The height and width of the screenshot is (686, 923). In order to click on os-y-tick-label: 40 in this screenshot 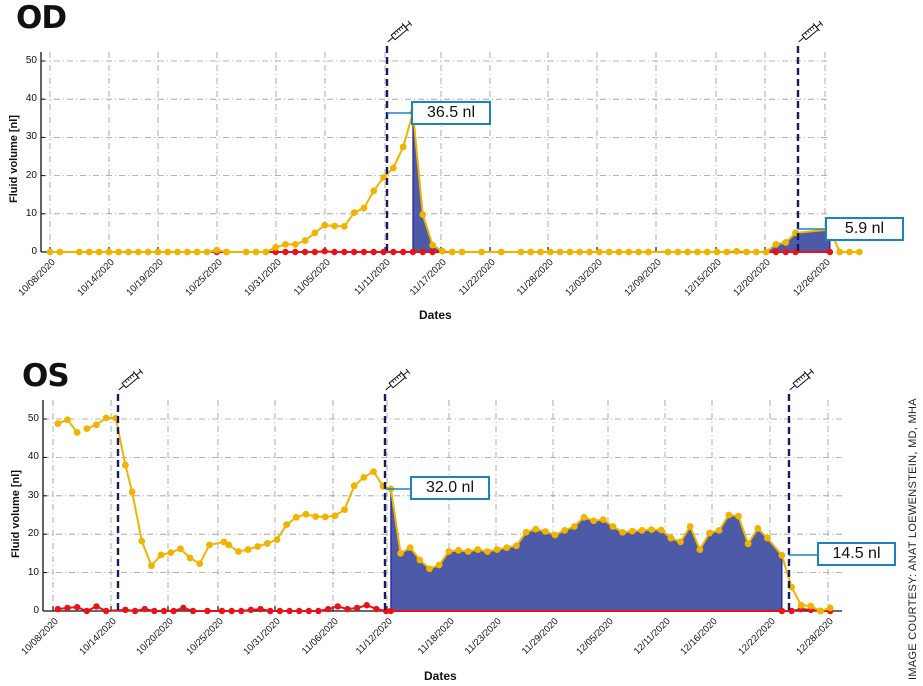, I will do `click(33, 457)`.